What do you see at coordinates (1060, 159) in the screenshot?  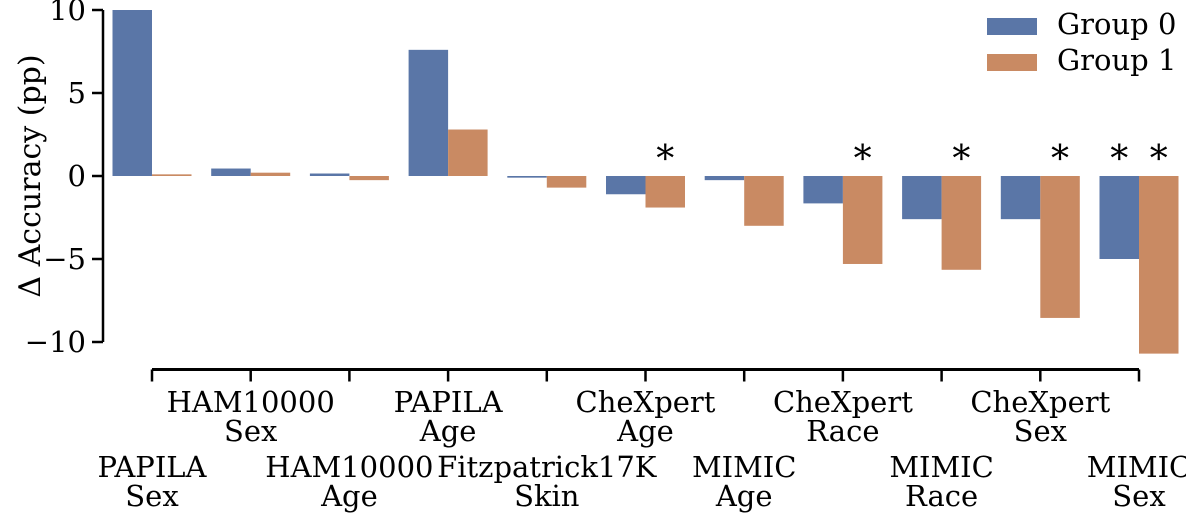 I see `significance-star-group-1-chexpert-sex: *` at bounding box center [1060, 159].